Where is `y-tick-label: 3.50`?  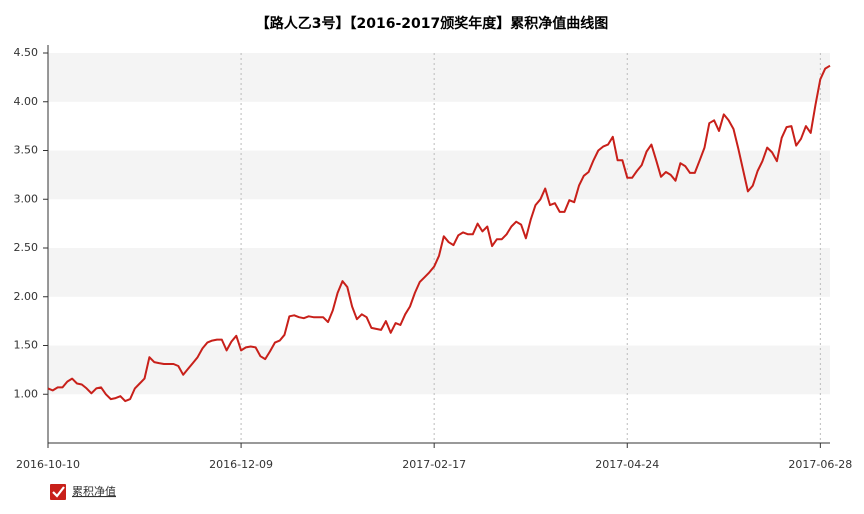
y-tick-label: 3.50 is located at coordinates (26, 150).